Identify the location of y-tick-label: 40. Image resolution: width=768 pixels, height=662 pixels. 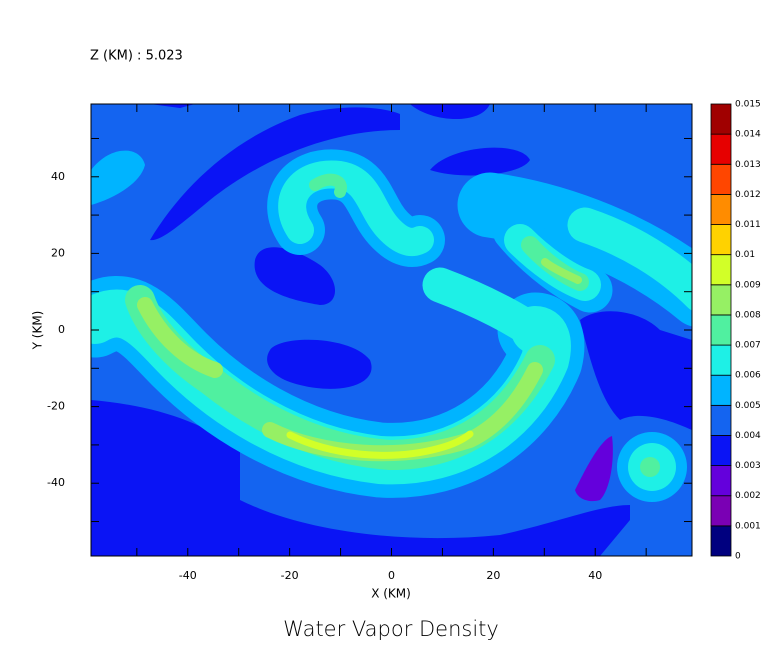
(58, 176).